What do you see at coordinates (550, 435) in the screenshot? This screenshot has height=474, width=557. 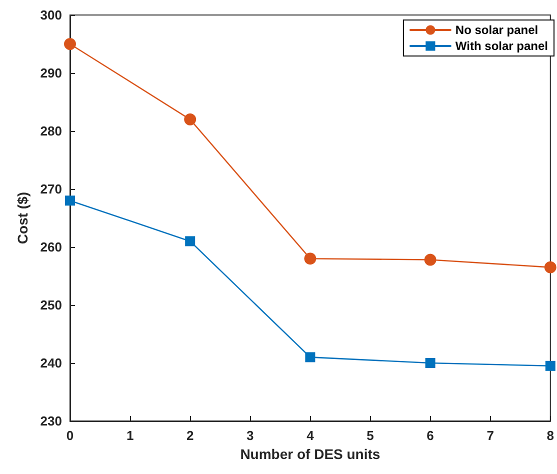 I see `x-tick-label: 8` at bounding box center [550, 435].